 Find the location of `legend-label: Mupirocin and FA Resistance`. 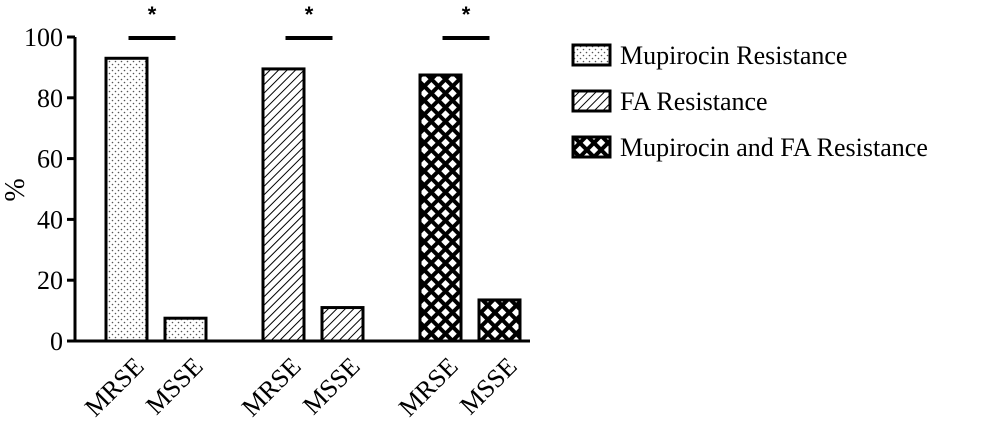

legend-label: Mupirocin and FA Resistance is located at coordinates (774, 147).